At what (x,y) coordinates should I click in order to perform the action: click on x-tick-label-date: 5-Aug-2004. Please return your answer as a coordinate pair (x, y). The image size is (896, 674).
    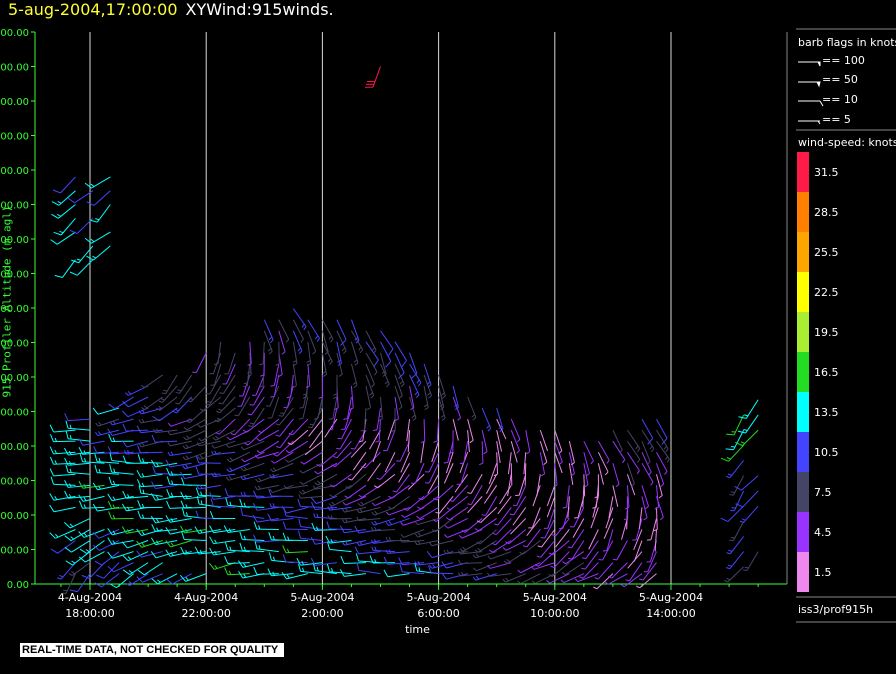
    Looking at the image, I should click on (671, 597).